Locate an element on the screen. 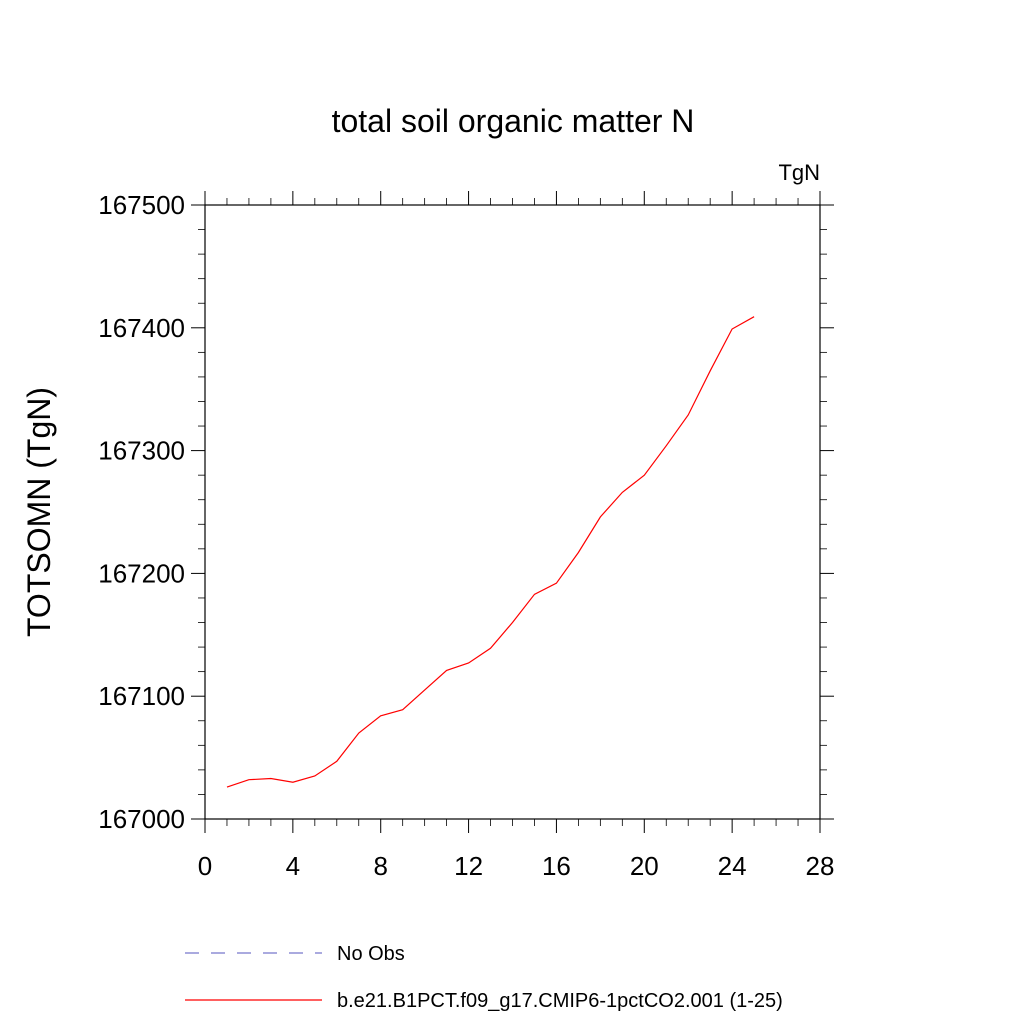 This screenshot has height=1024, width=1024. y-tick-label: 167100 is located at coordinates (141, 696).